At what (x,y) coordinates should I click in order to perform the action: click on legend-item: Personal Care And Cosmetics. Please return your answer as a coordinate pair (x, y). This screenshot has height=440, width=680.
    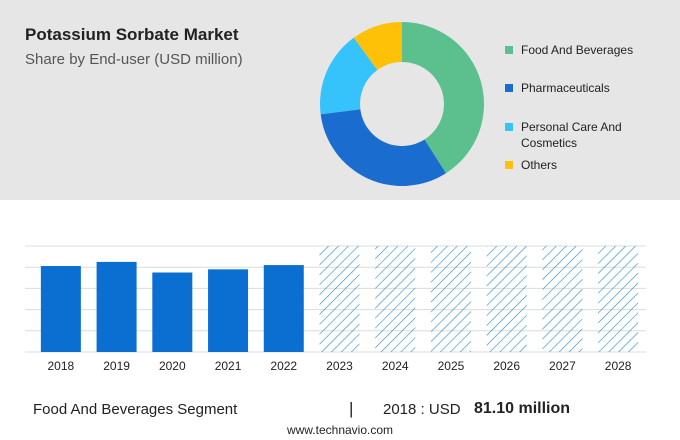
    Looking at the image, I should click on (570, 135).